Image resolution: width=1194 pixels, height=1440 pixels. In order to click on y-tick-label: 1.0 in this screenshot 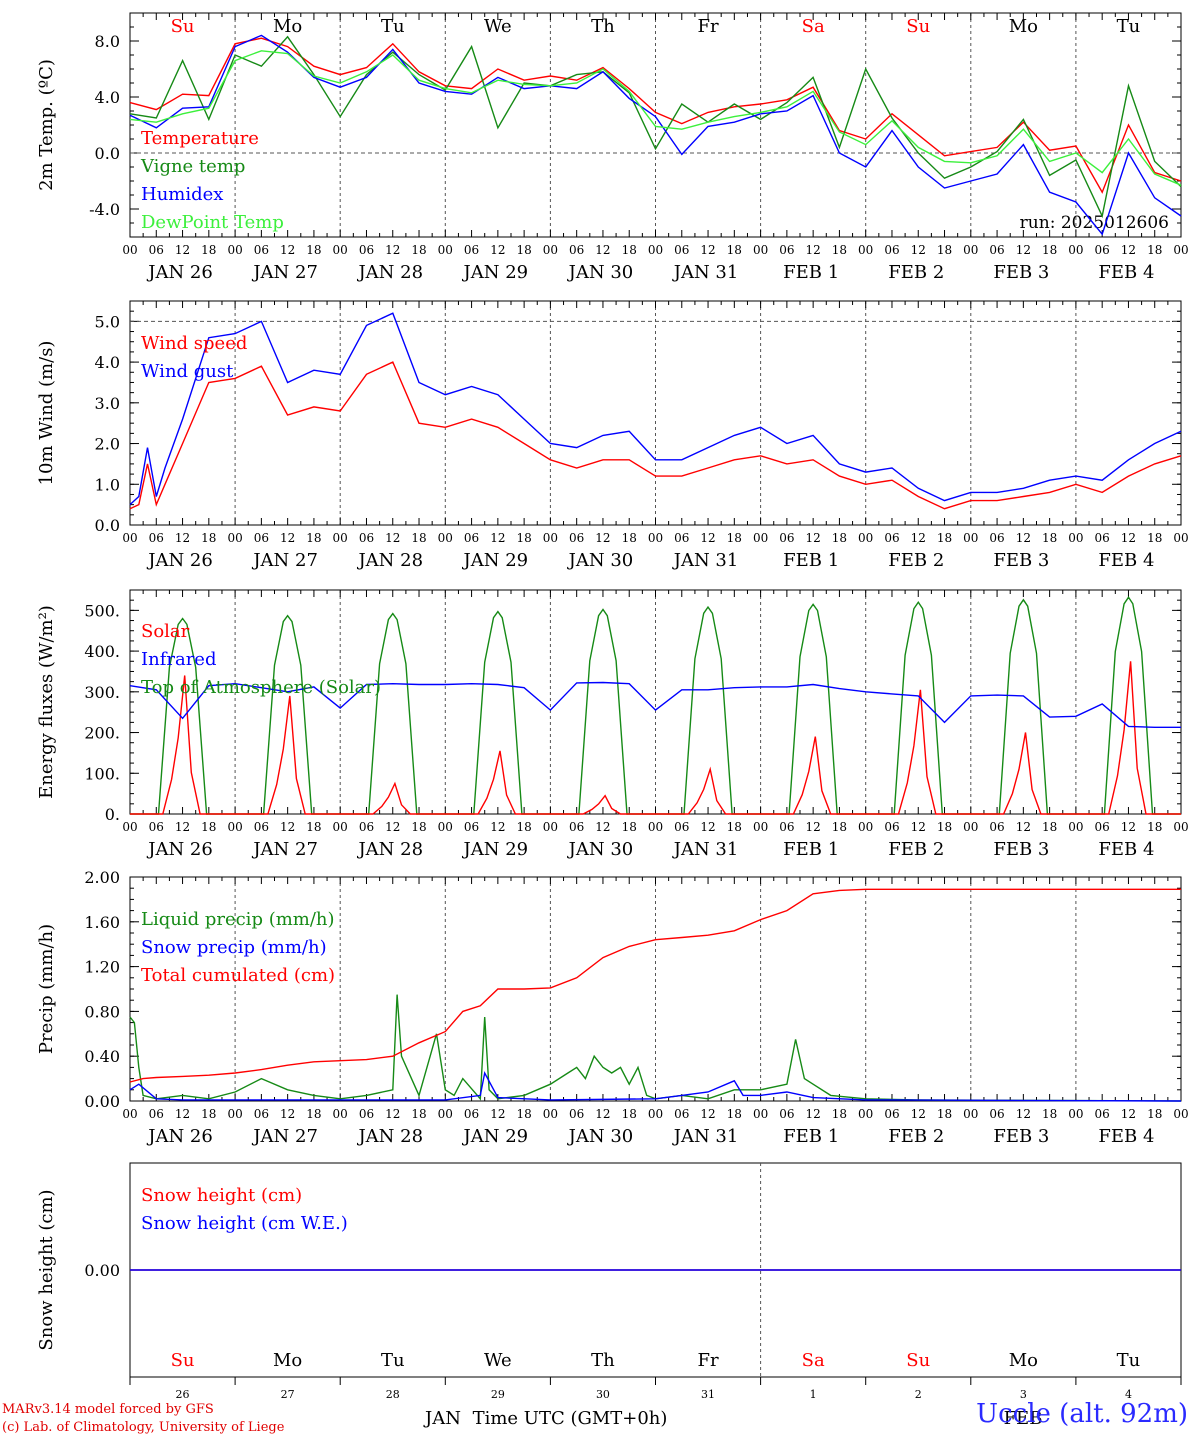, I will do `click(107, 484)`.